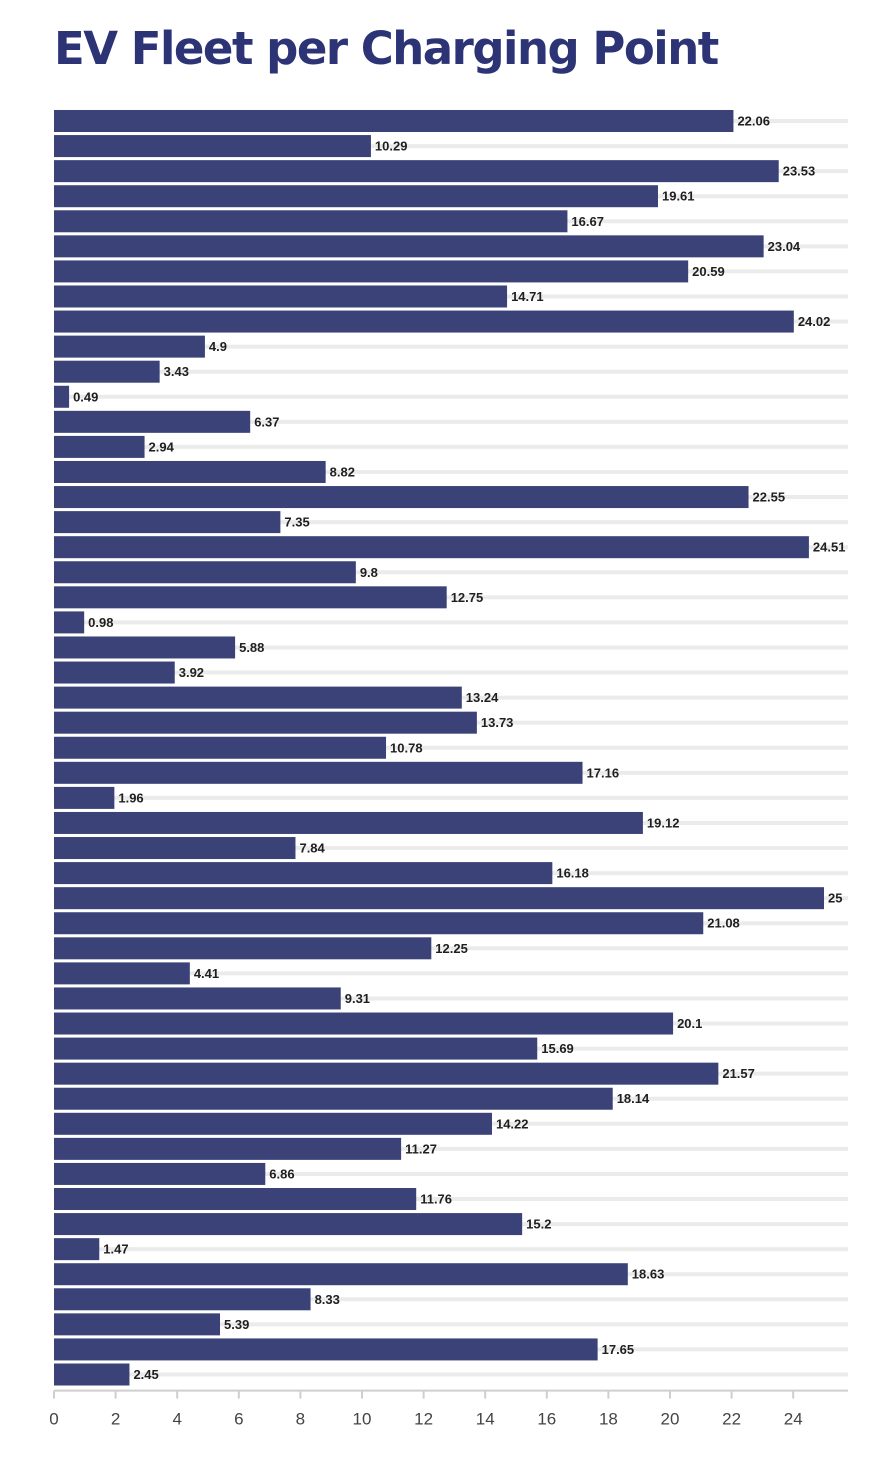 This screenshot has height=1459, width=886. What do you see at coordinates (769, 497) in the screenshot?
I see `data-label: 22.55` at bounding box center [769, 497].